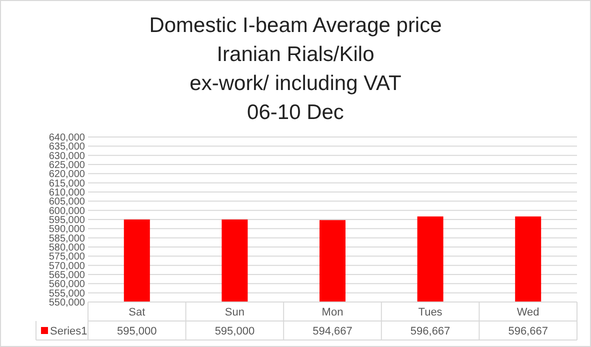 The width and height of the screenshot is (591, 347). I want to click on y-tick-label: 580,000, so click(67, 248).